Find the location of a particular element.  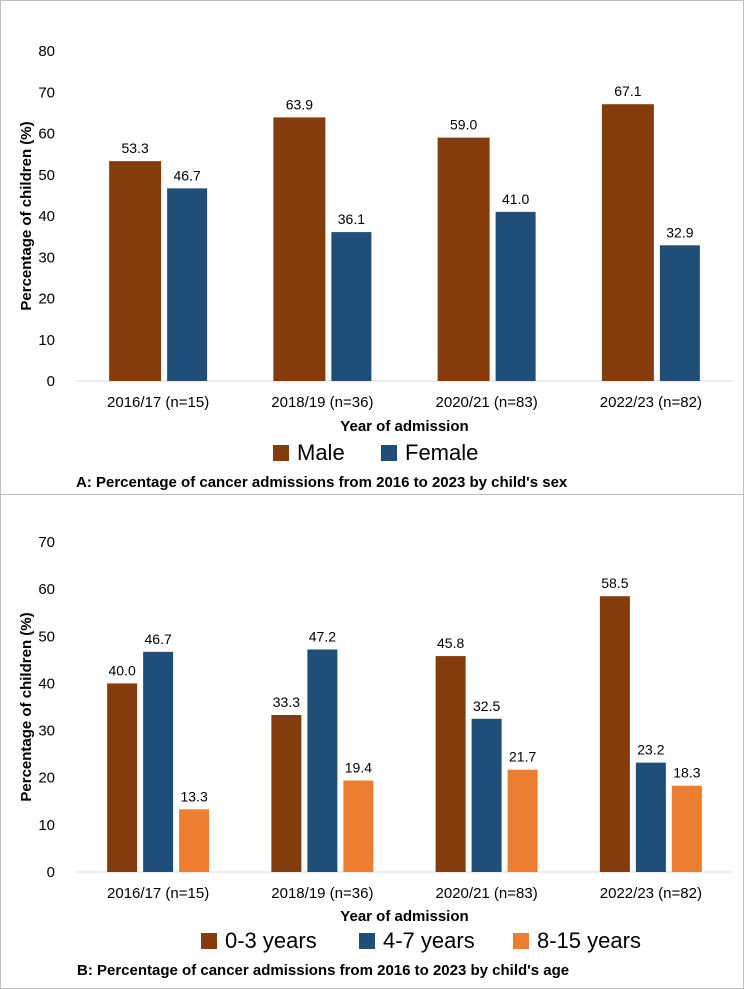

data-label: 13.3 is located at coordinates (194, 796).